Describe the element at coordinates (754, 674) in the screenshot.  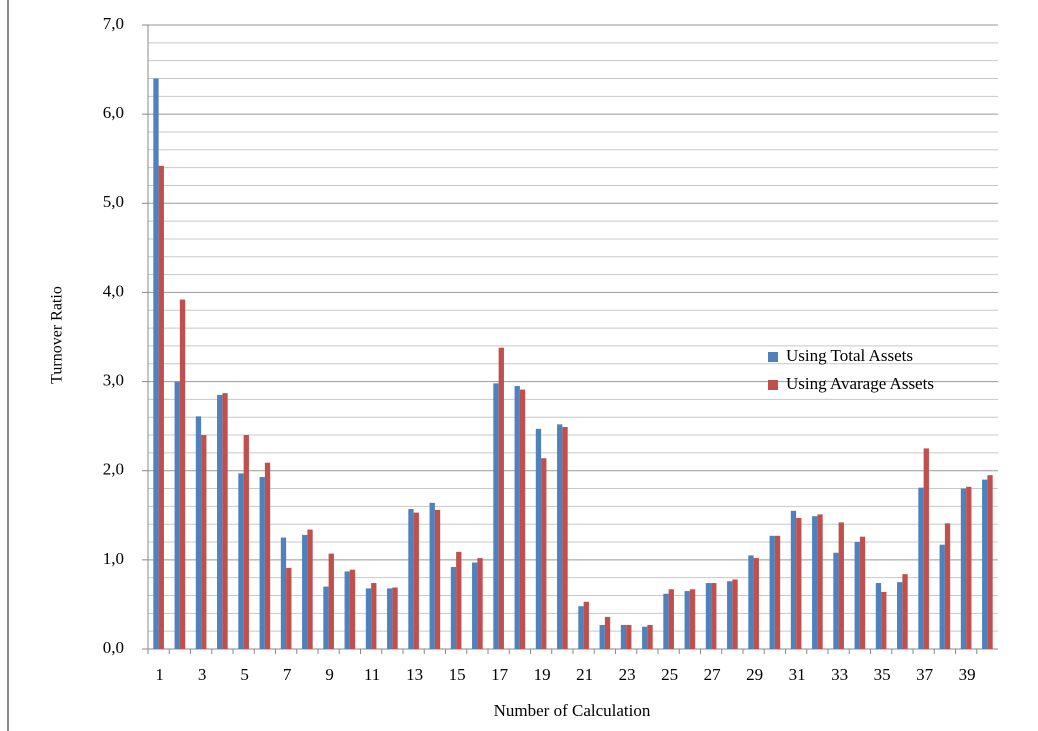
I see `x-tick-label: 29` at that location.